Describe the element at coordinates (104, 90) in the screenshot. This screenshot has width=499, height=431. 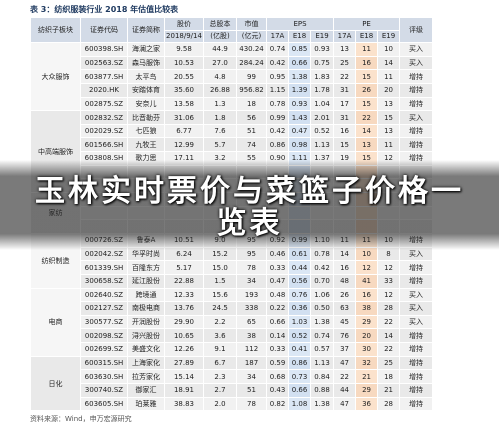
I see `stock-code: 2020.HK` at that location.